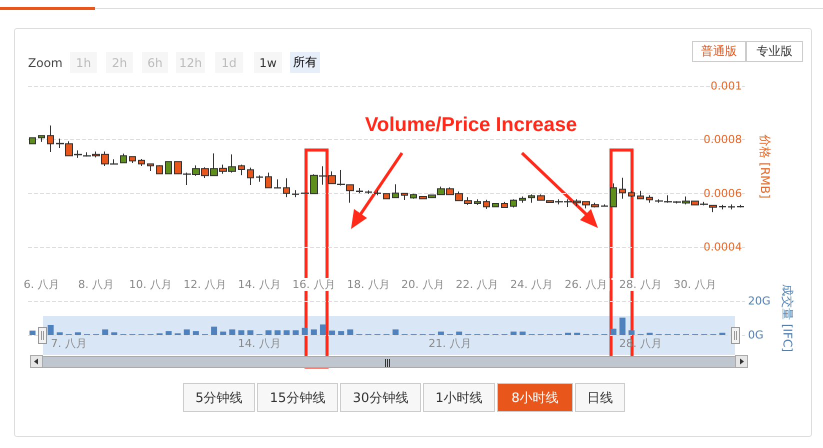  Describe the element at coordinates (219, 397) in the screenshot. I see `text: 5分钟线` at that location.